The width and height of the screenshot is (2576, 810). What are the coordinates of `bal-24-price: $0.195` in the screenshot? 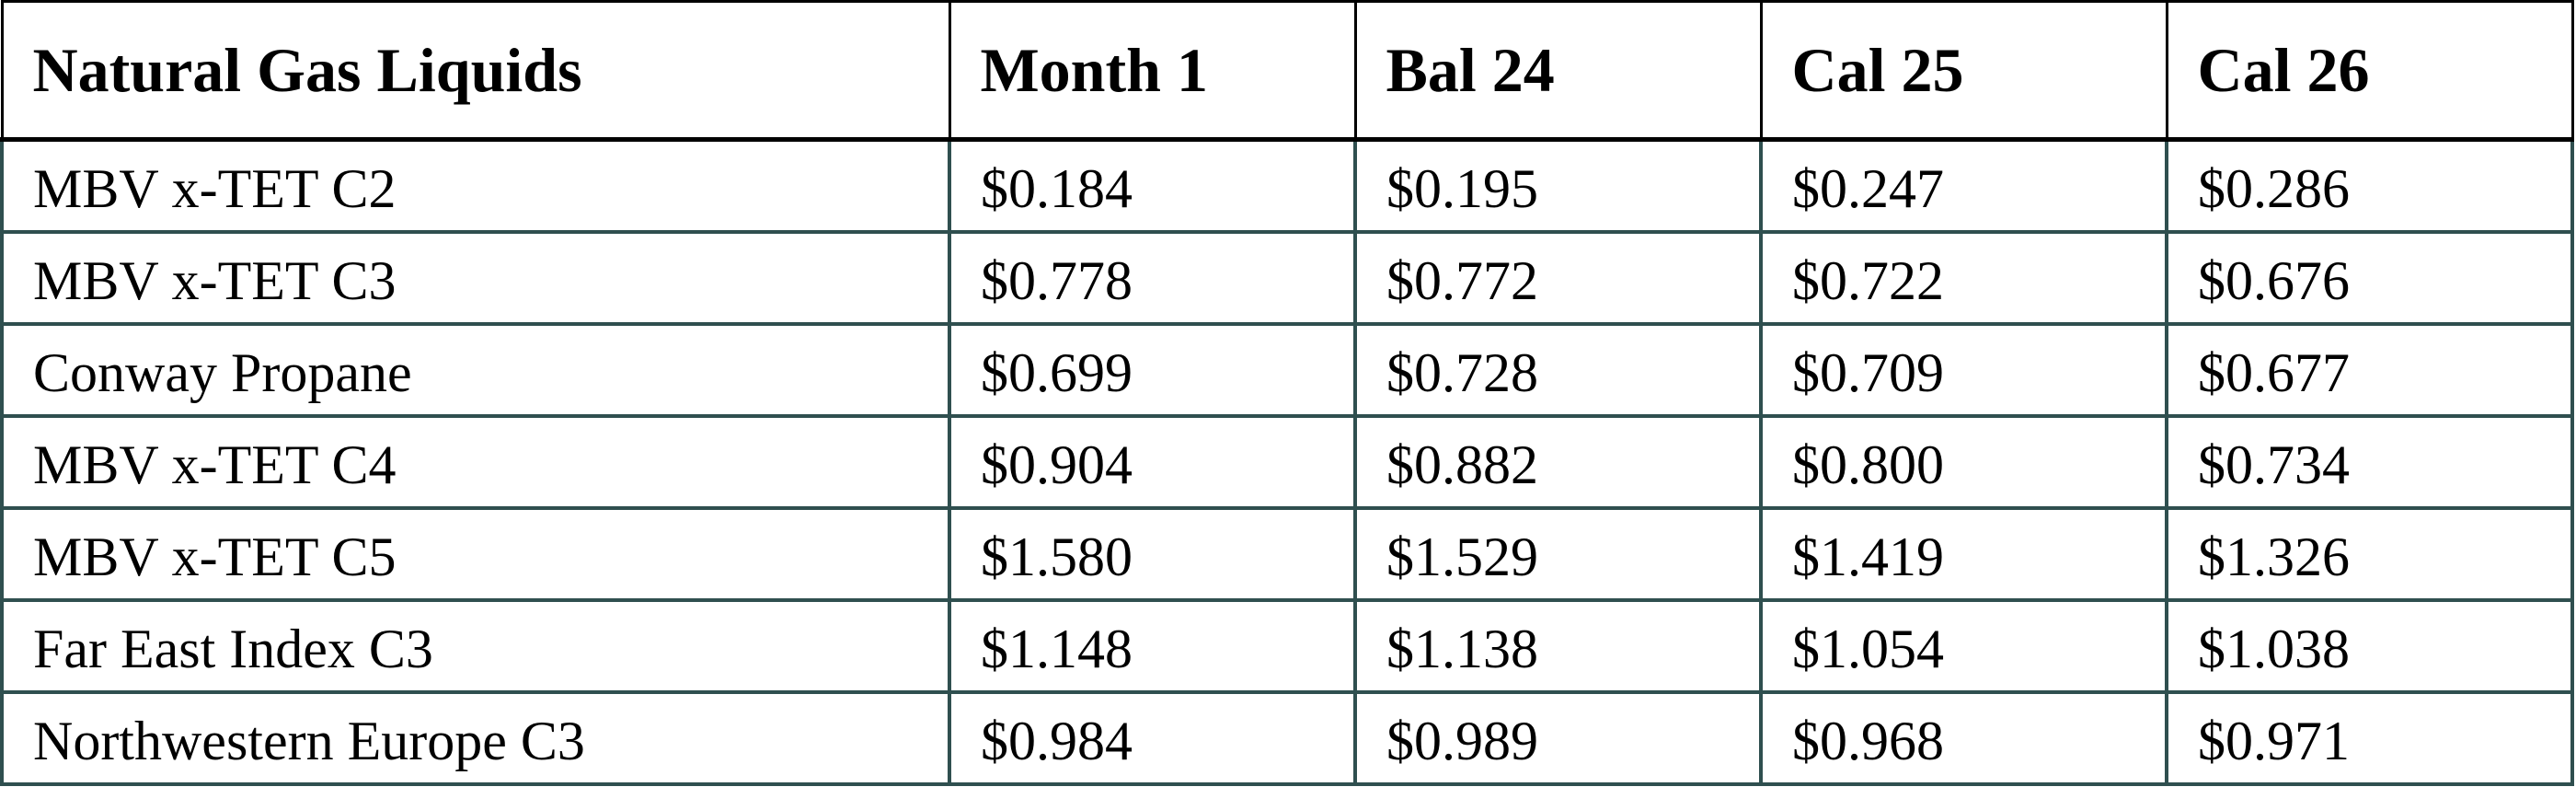 It's located at (1558, 185).